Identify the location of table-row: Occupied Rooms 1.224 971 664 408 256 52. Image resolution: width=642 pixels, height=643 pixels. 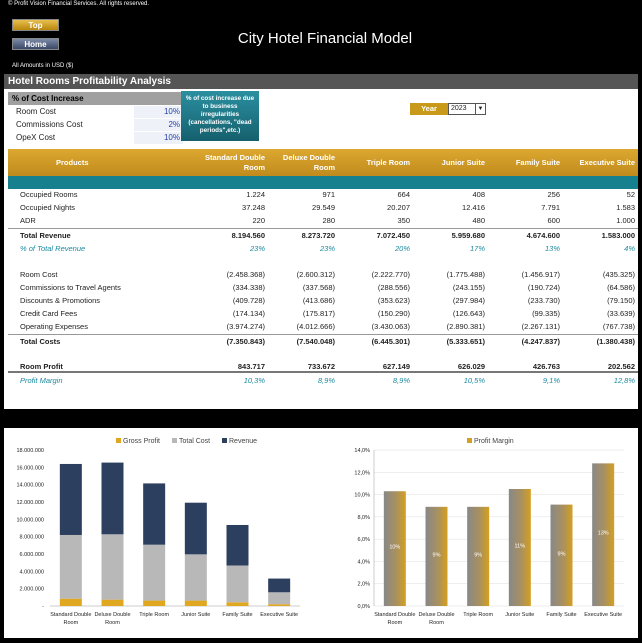
(323, 194).